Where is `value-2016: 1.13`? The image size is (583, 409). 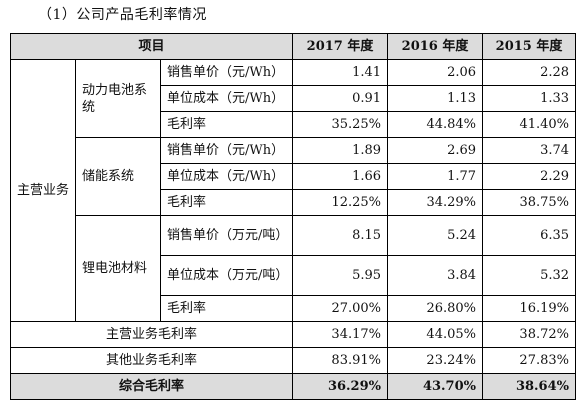
value-2016: 1.13 is located at coordinates (435, 98).